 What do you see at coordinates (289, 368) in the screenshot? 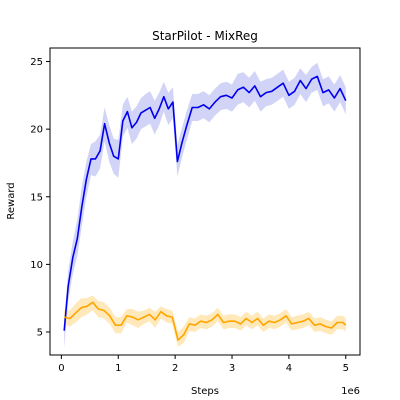
I see `x-tick-label: 4` at bounding box center [289, 368].